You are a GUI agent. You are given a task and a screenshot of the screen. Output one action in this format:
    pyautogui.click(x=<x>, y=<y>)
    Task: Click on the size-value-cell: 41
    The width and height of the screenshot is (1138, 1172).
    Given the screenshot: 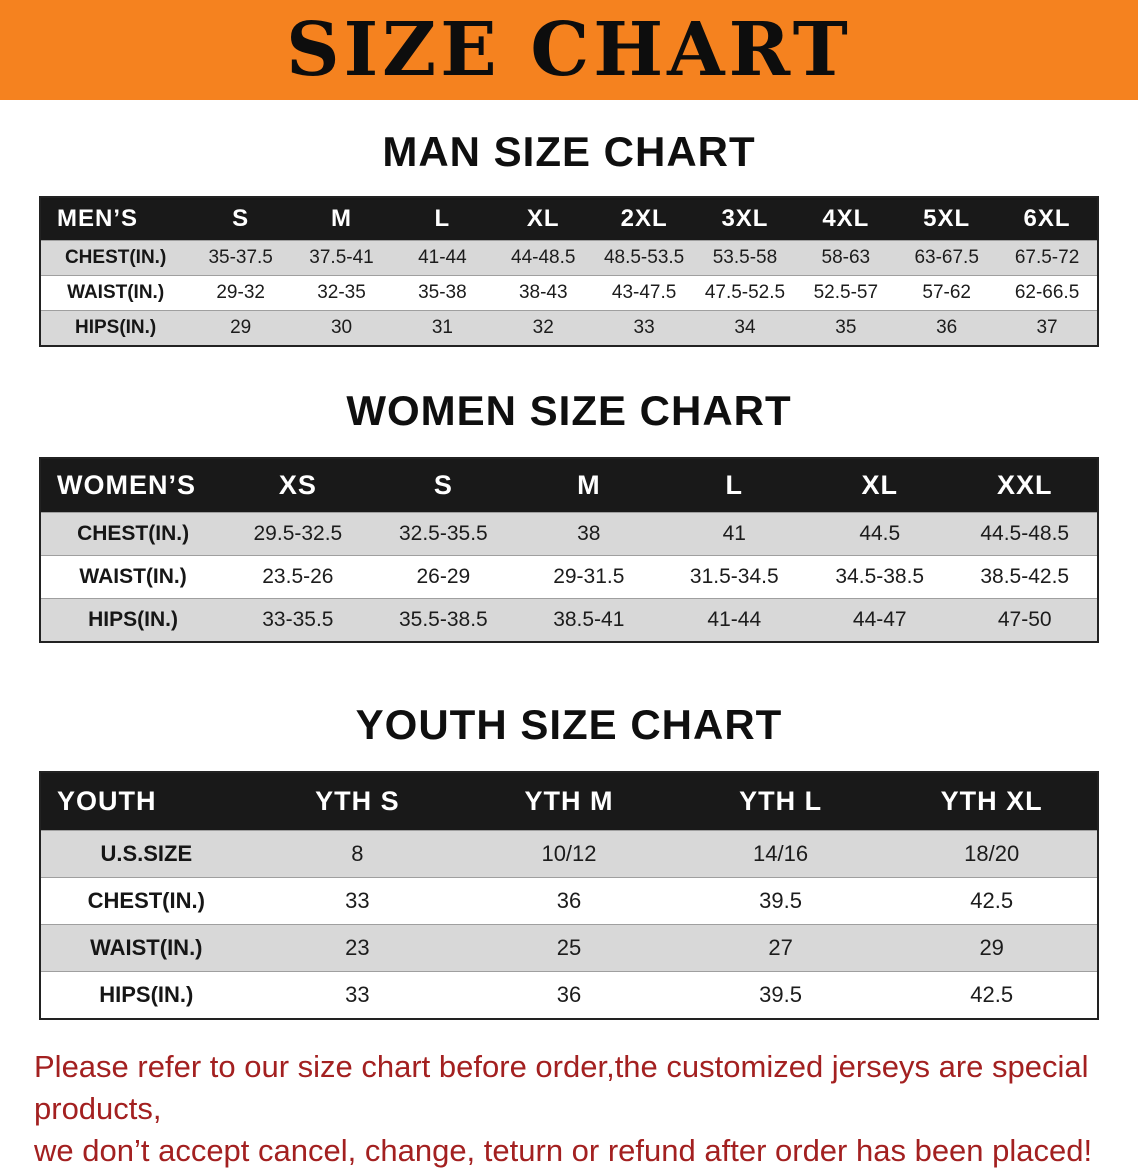 What is the action you would take?
    pyautogui.click(x=734, y=533)
    